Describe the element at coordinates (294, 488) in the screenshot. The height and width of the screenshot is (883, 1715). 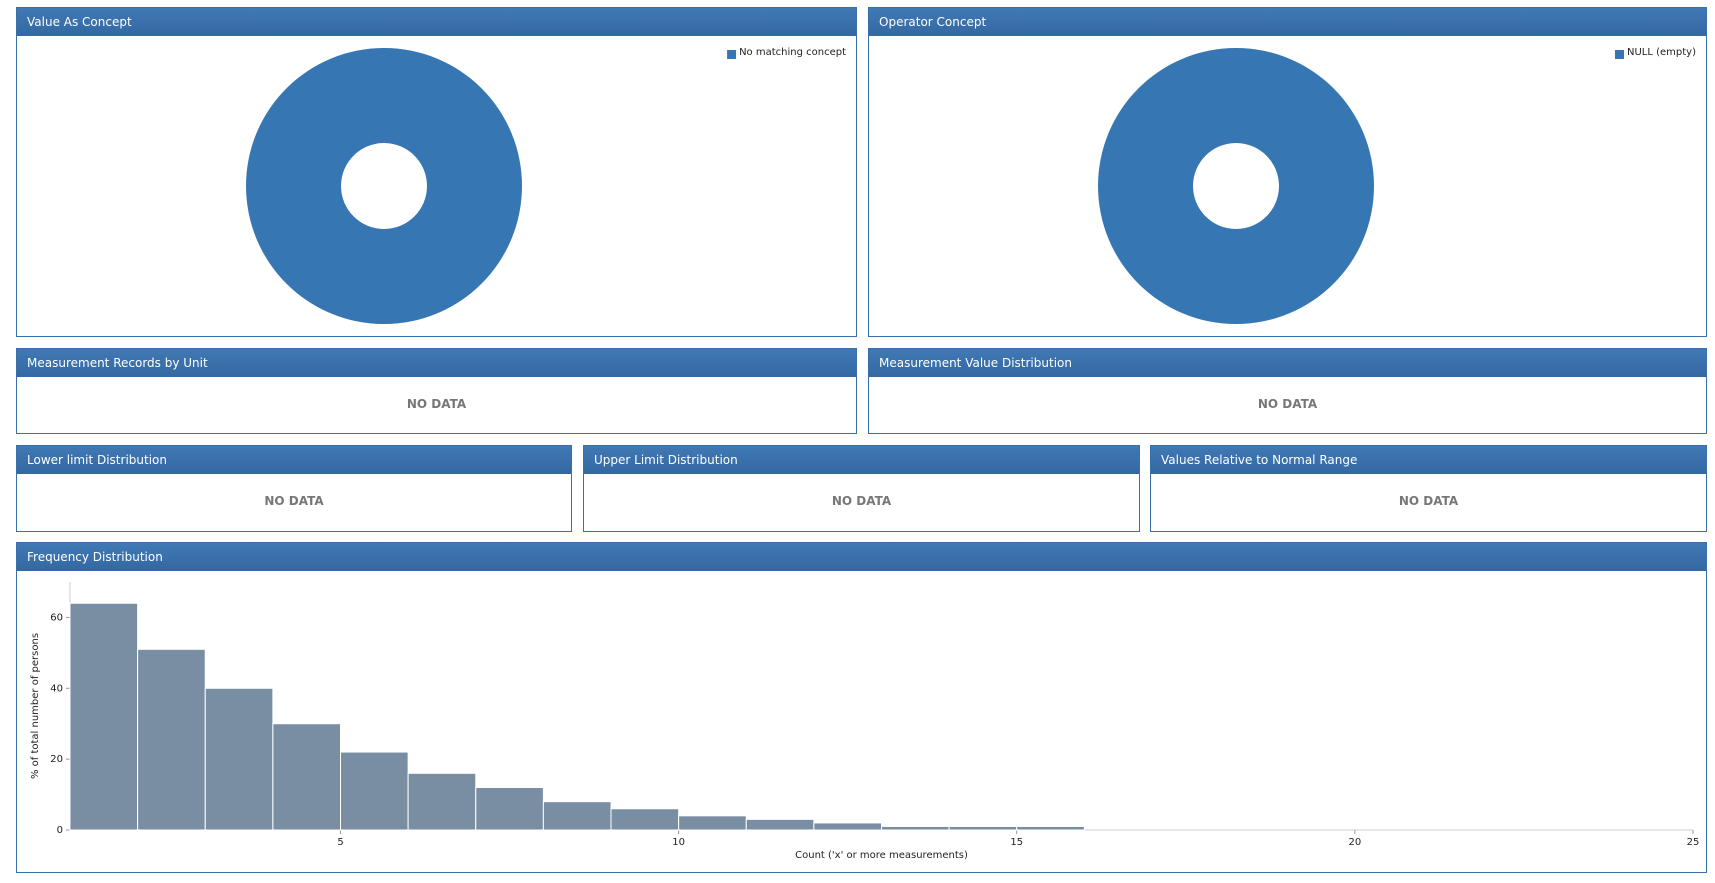
I see `panel: Lower limit Distribution NO DATA` at that location.